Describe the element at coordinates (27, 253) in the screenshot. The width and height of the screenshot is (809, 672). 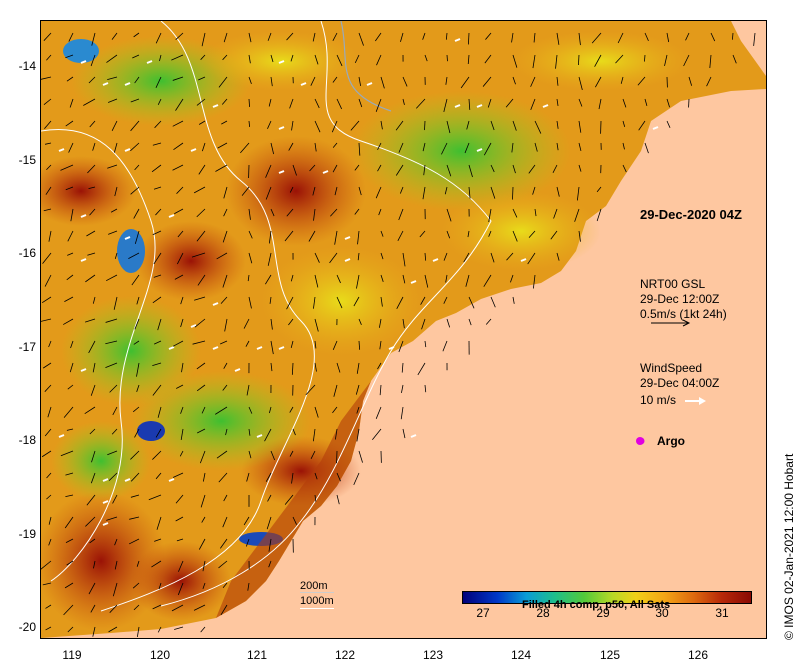
I see `y-tick-label: -16` at that location.